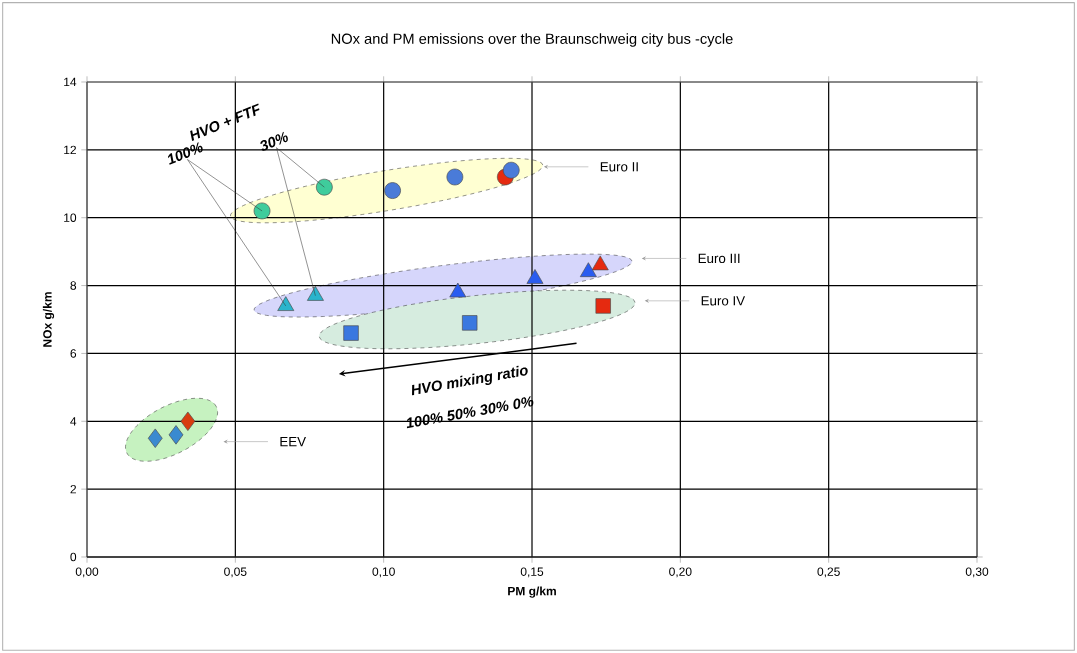 This screenshot has width=1077, height=653. I want to click on y-tick-label: 2, so click(73, 489).